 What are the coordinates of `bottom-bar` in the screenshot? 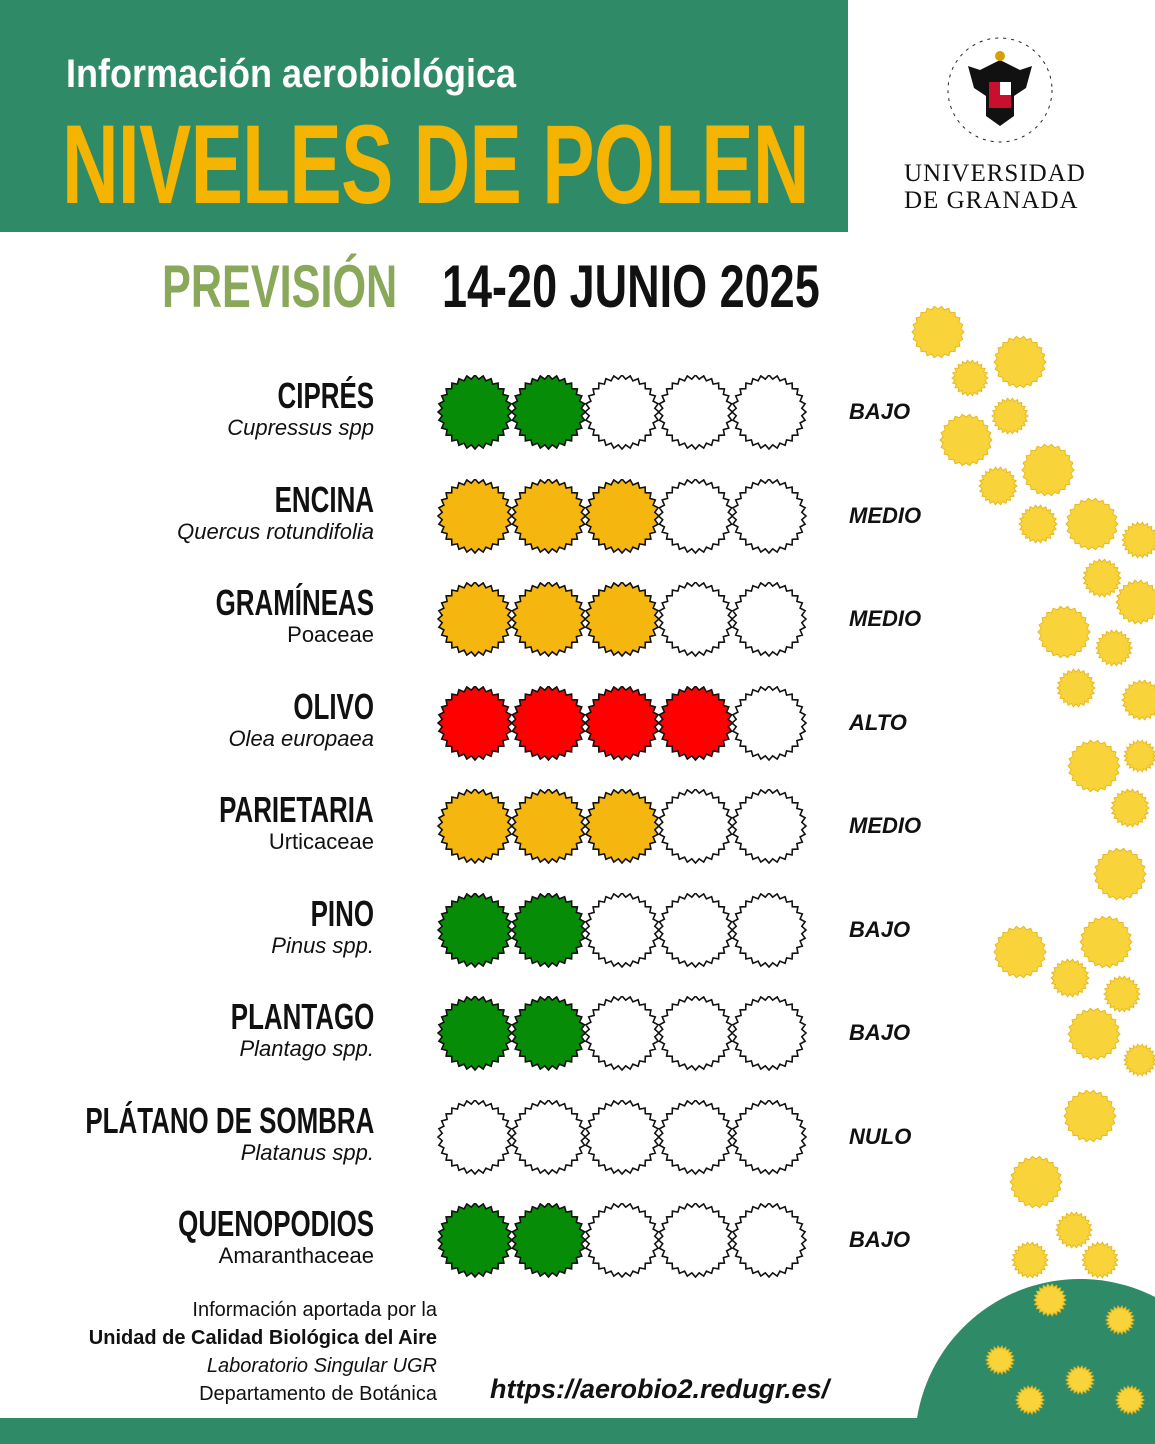 It's located at (577, 1431).